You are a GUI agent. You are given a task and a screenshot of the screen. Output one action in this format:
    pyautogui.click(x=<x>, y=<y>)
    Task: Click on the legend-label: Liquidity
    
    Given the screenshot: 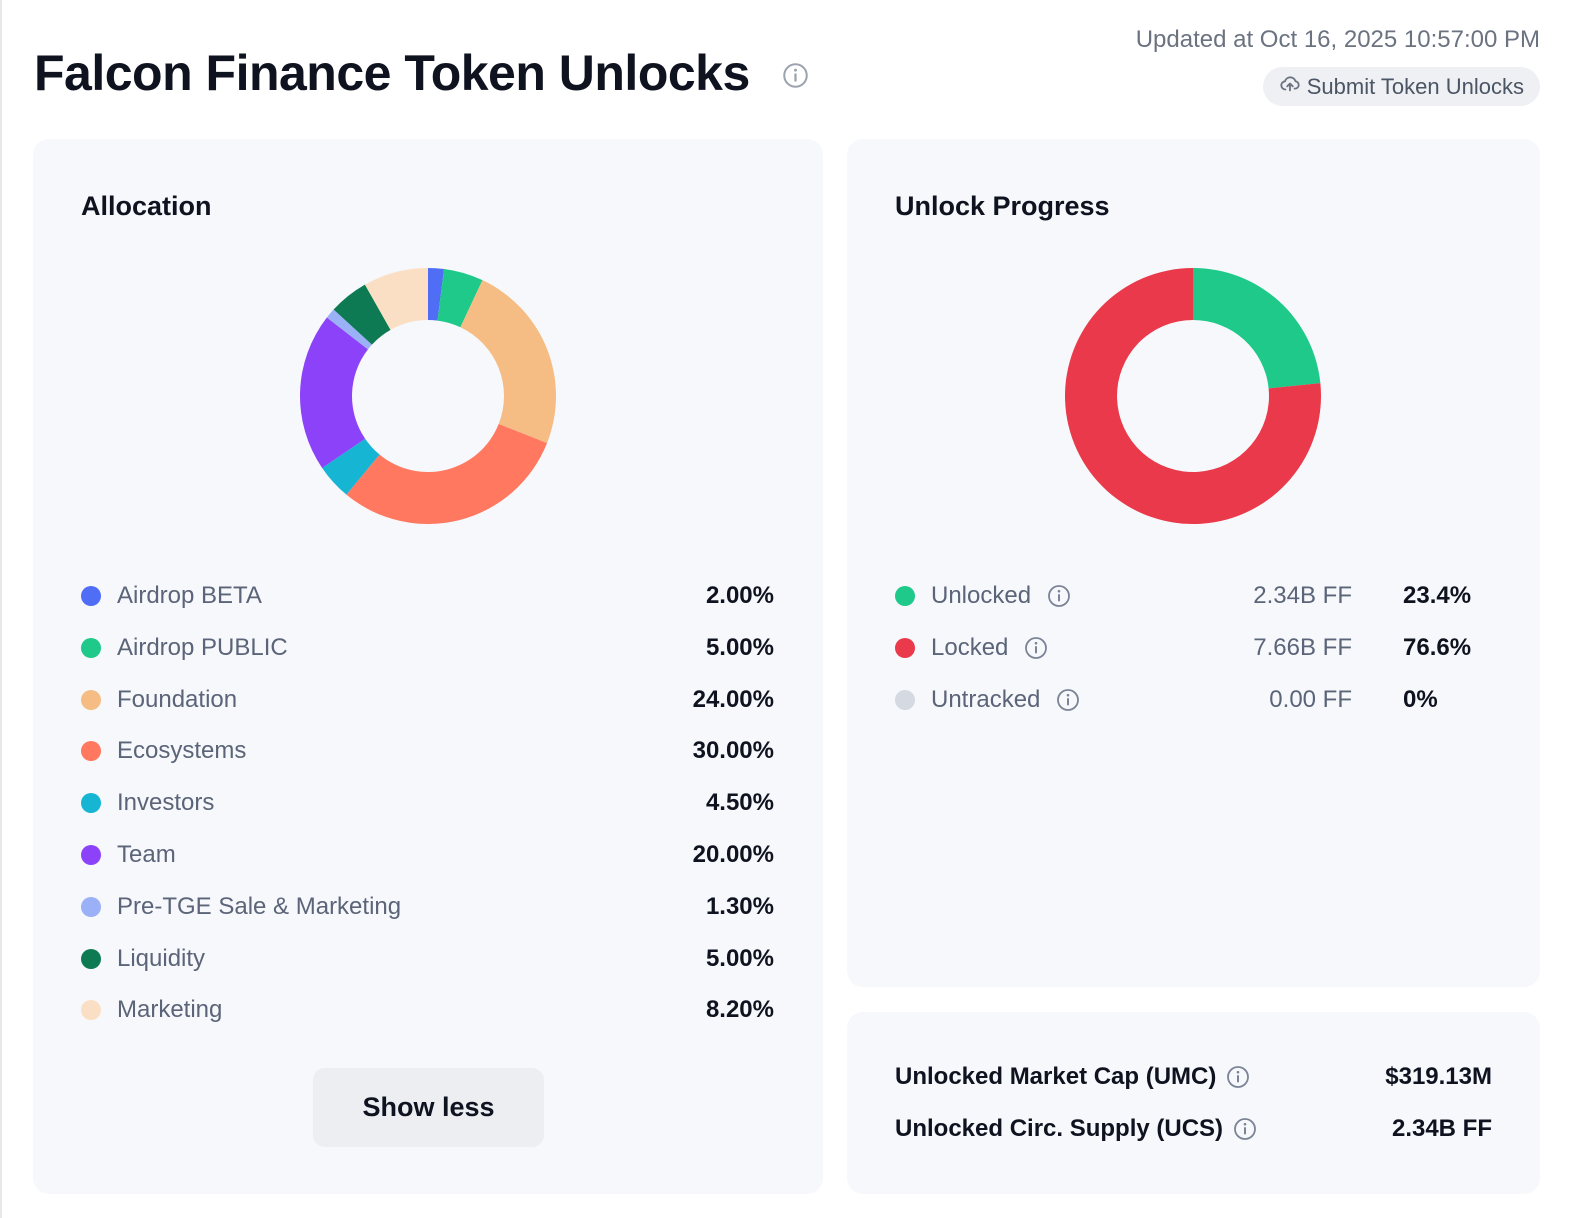 What is the action you would take?
    pyautogui.click(x=161, y=958)
    